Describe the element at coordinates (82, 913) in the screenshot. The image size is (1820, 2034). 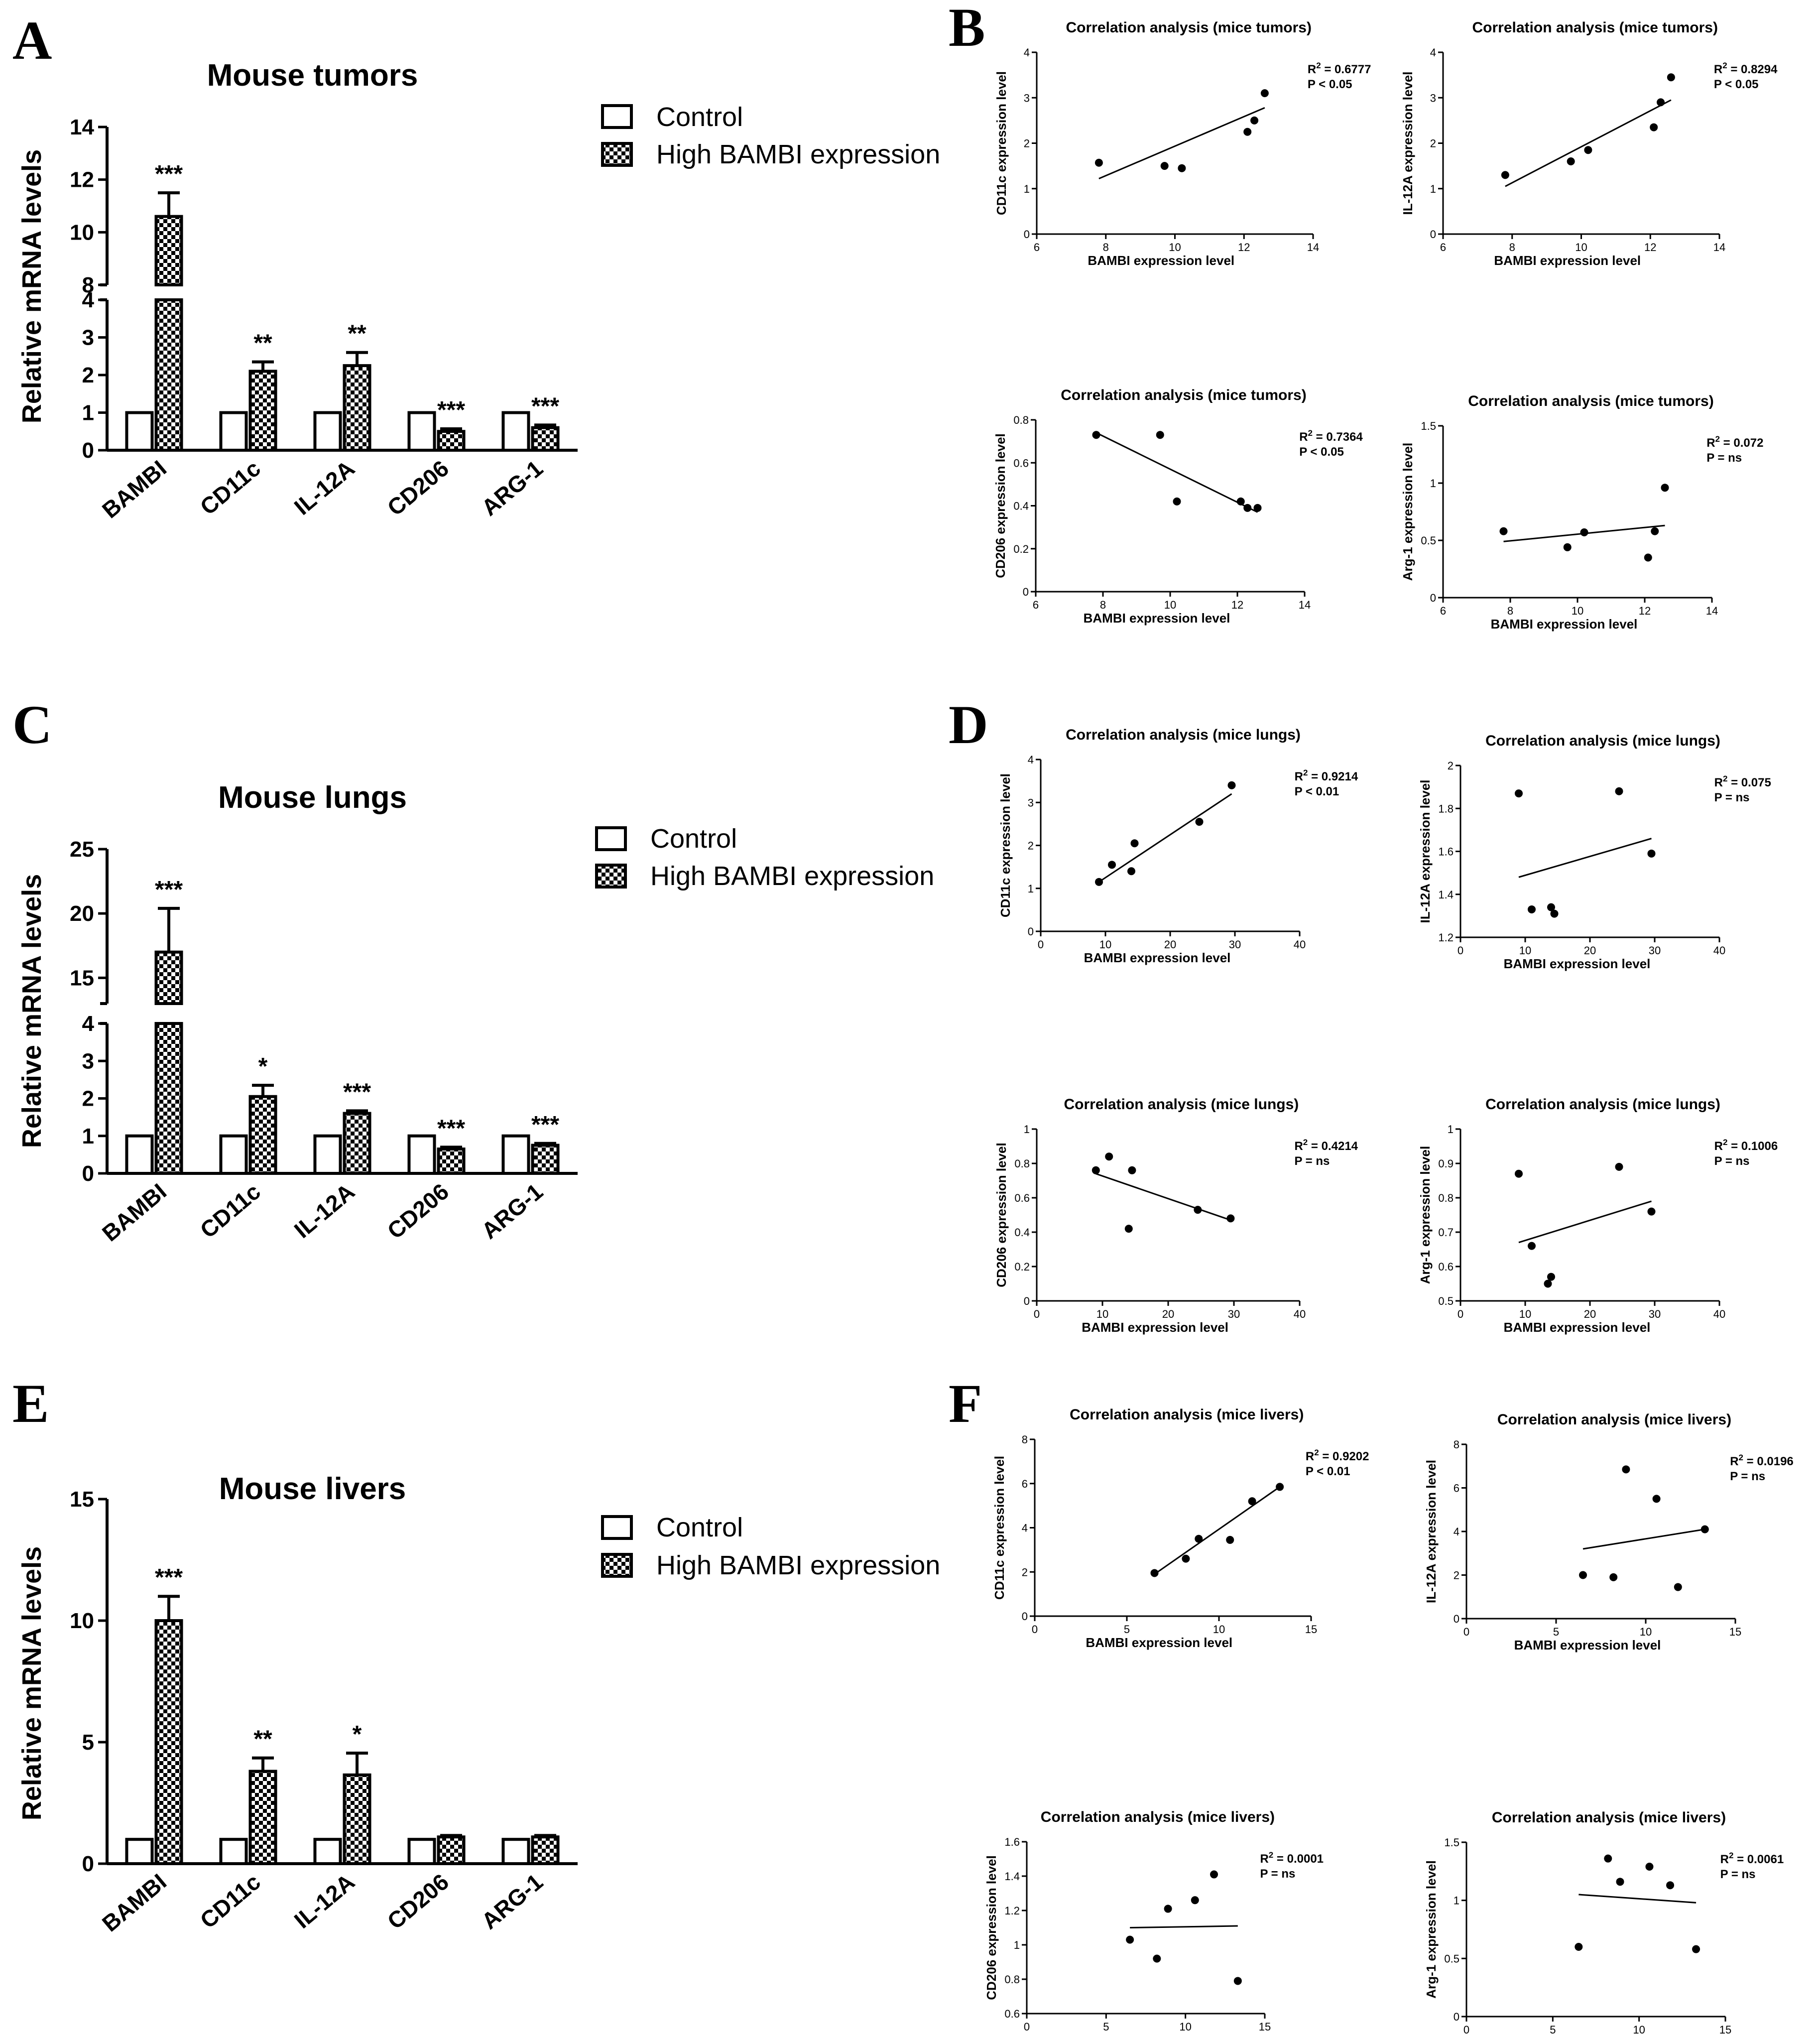
I see `y-tick-label: 20` at that location.